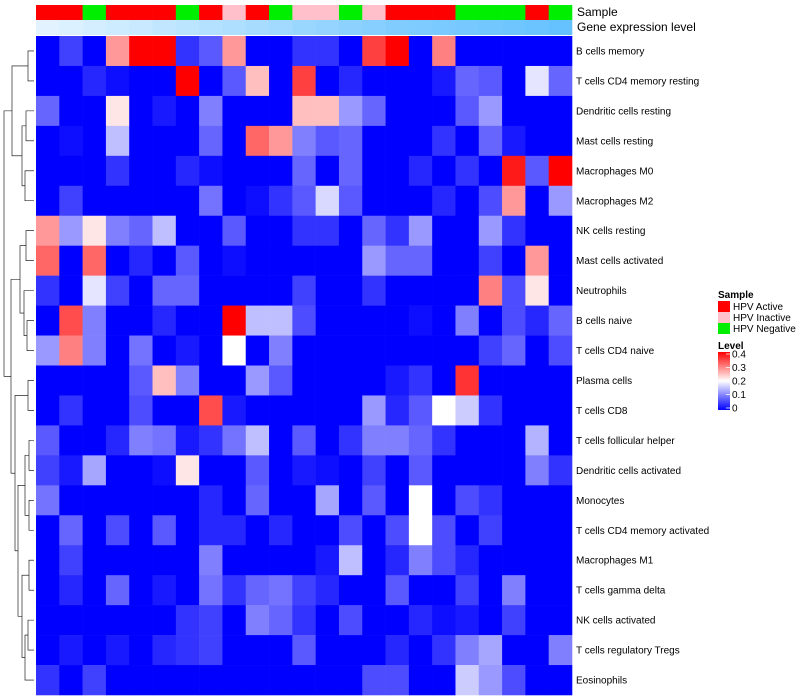  Describe the element at coordinates (628, 471) in the screenshot. I see `row-label: Dendritic cells activated` at that location.